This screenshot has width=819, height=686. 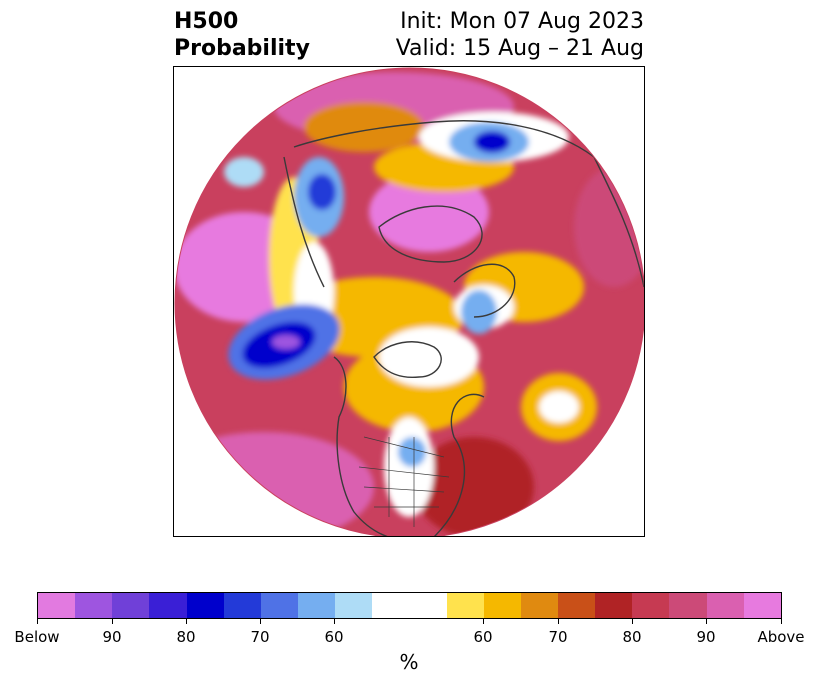 I want to click on hudson-bay, so click(x=407, y=360).